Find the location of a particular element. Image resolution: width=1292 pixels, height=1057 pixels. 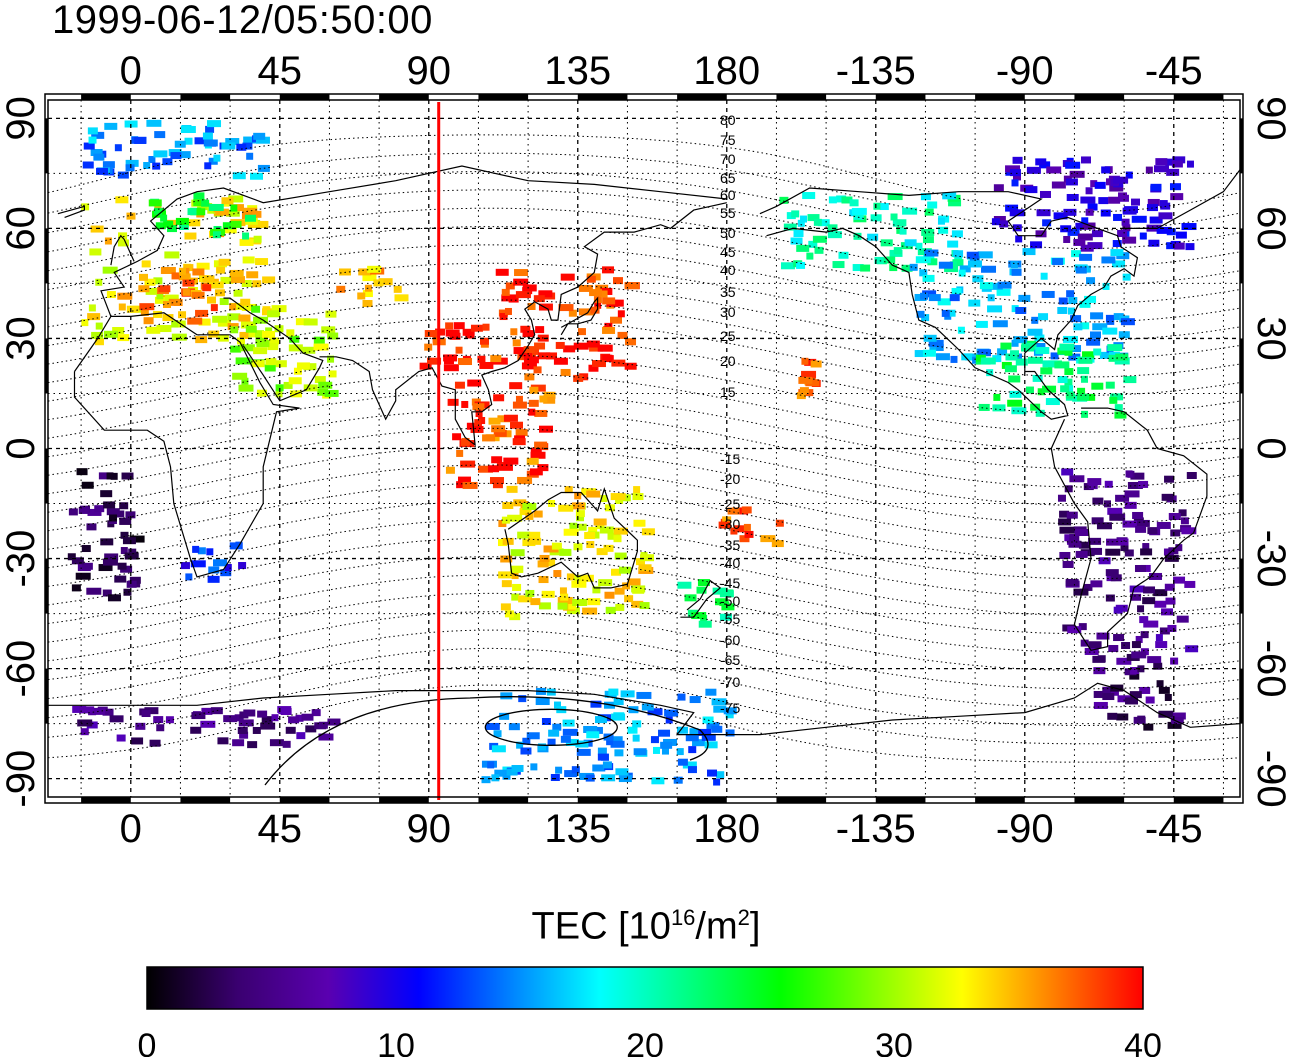

contour-label: 20 is located at coordinates (728, 361).